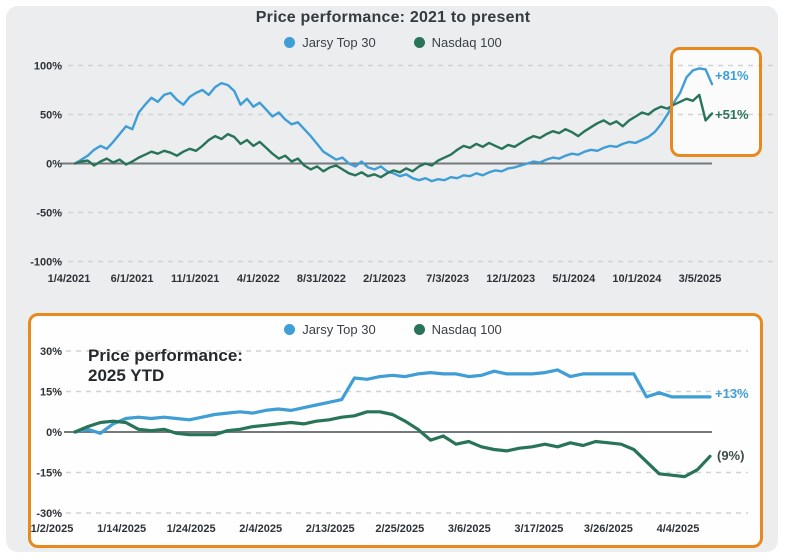 Image resolution: width=786 pixels, height=560 pixels. I want to click on jarsy-ytd-return-label: +13%, so click(732, 393).